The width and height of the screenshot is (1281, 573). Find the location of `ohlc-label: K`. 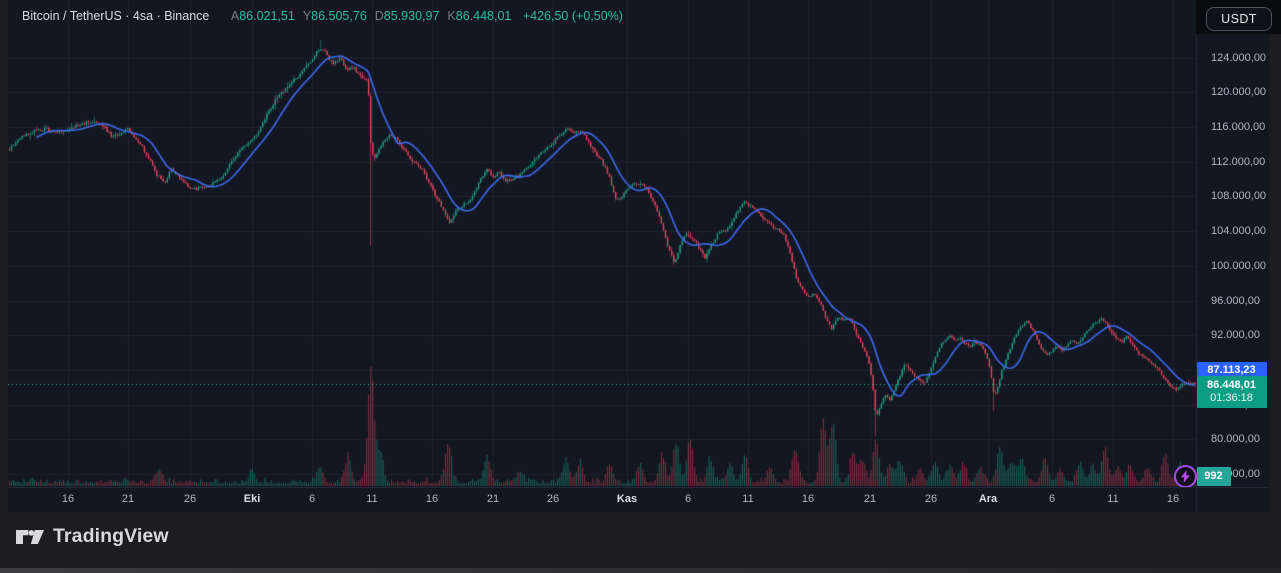

ohlc-label: K is located at coordinates (451, 16).